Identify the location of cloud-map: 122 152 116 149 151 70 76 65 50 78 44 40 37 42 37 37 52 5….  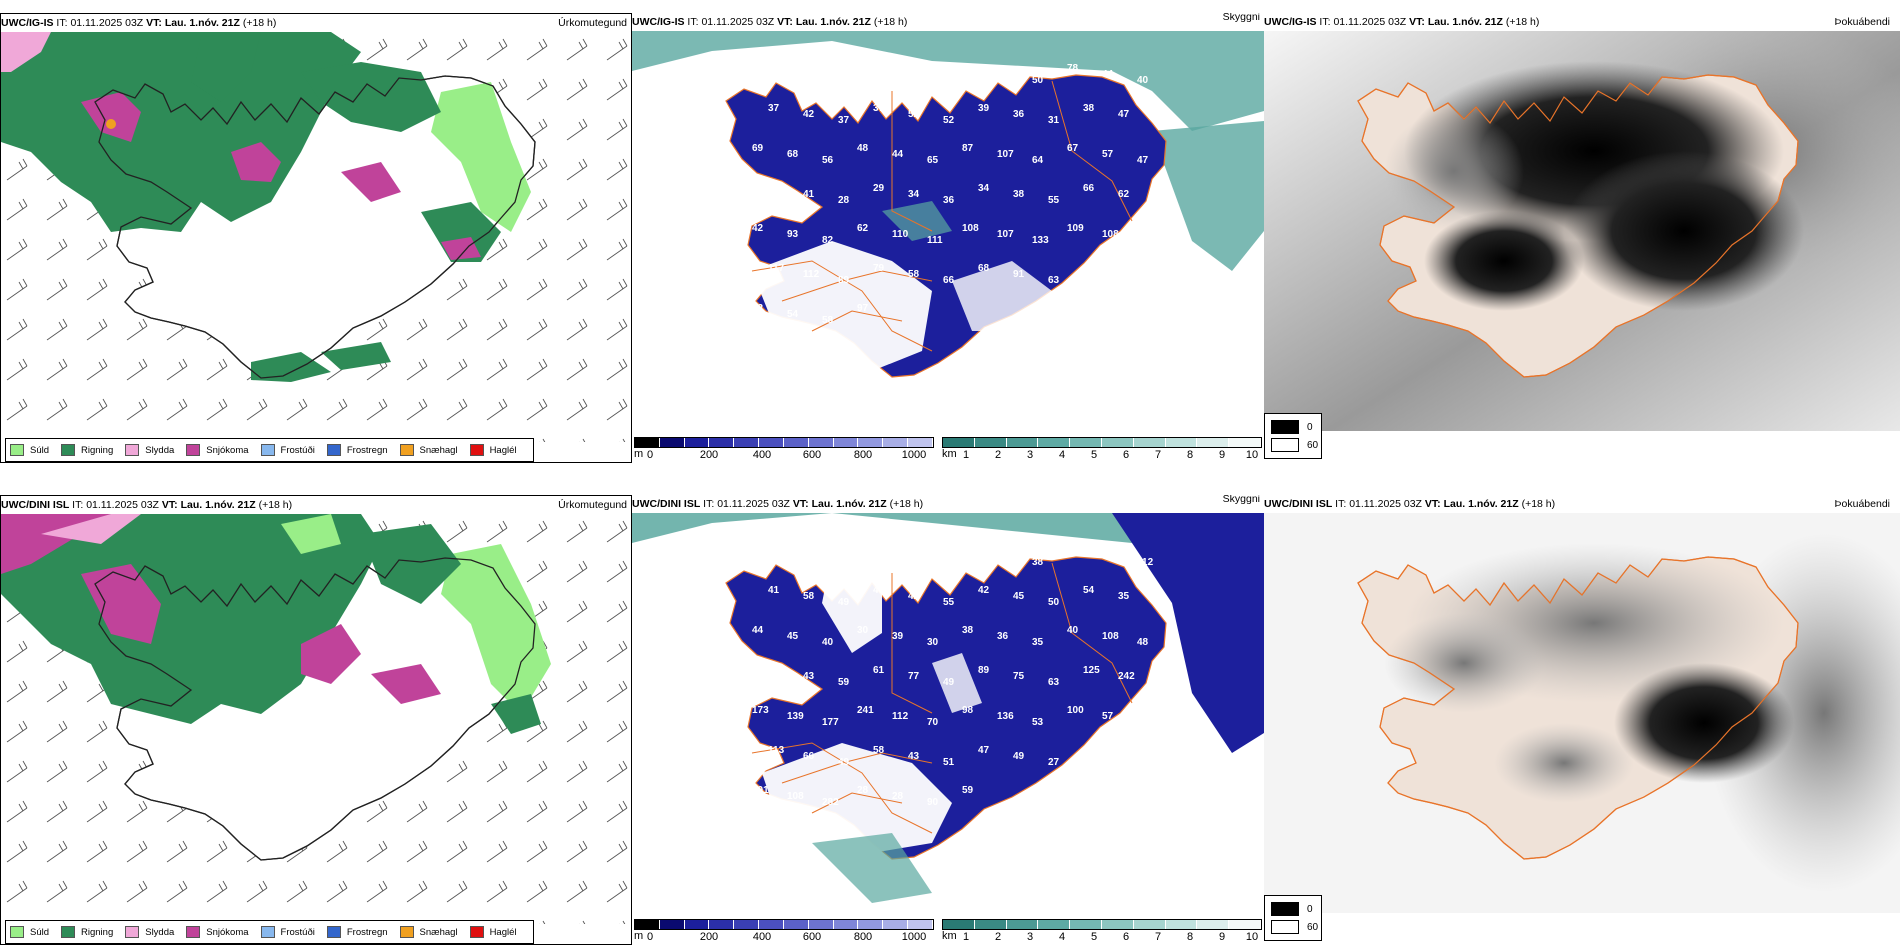
(948, 231).